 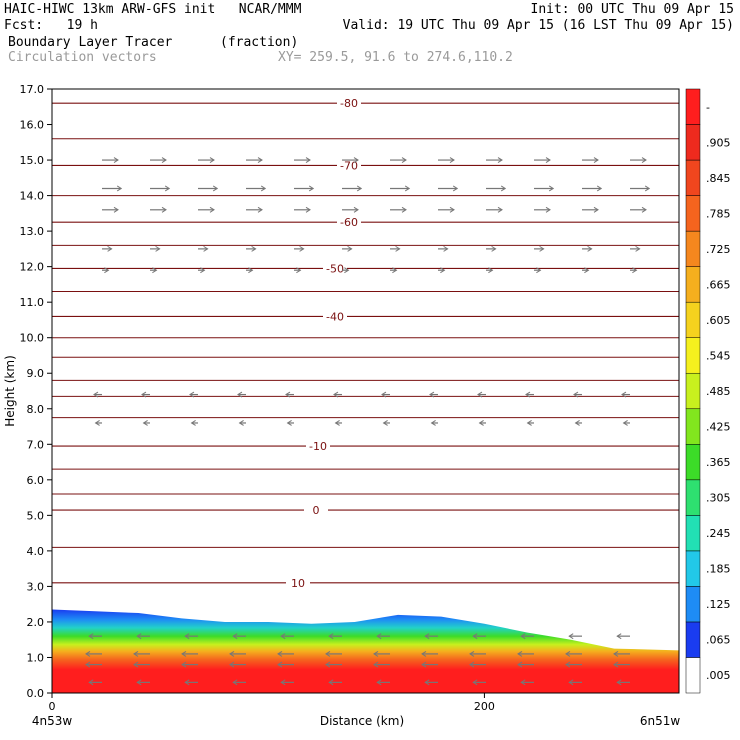 What do you see at coordinates (316, 510) in the screenshot?
I see `contour-label: 0` at bounding box center [316, 510].